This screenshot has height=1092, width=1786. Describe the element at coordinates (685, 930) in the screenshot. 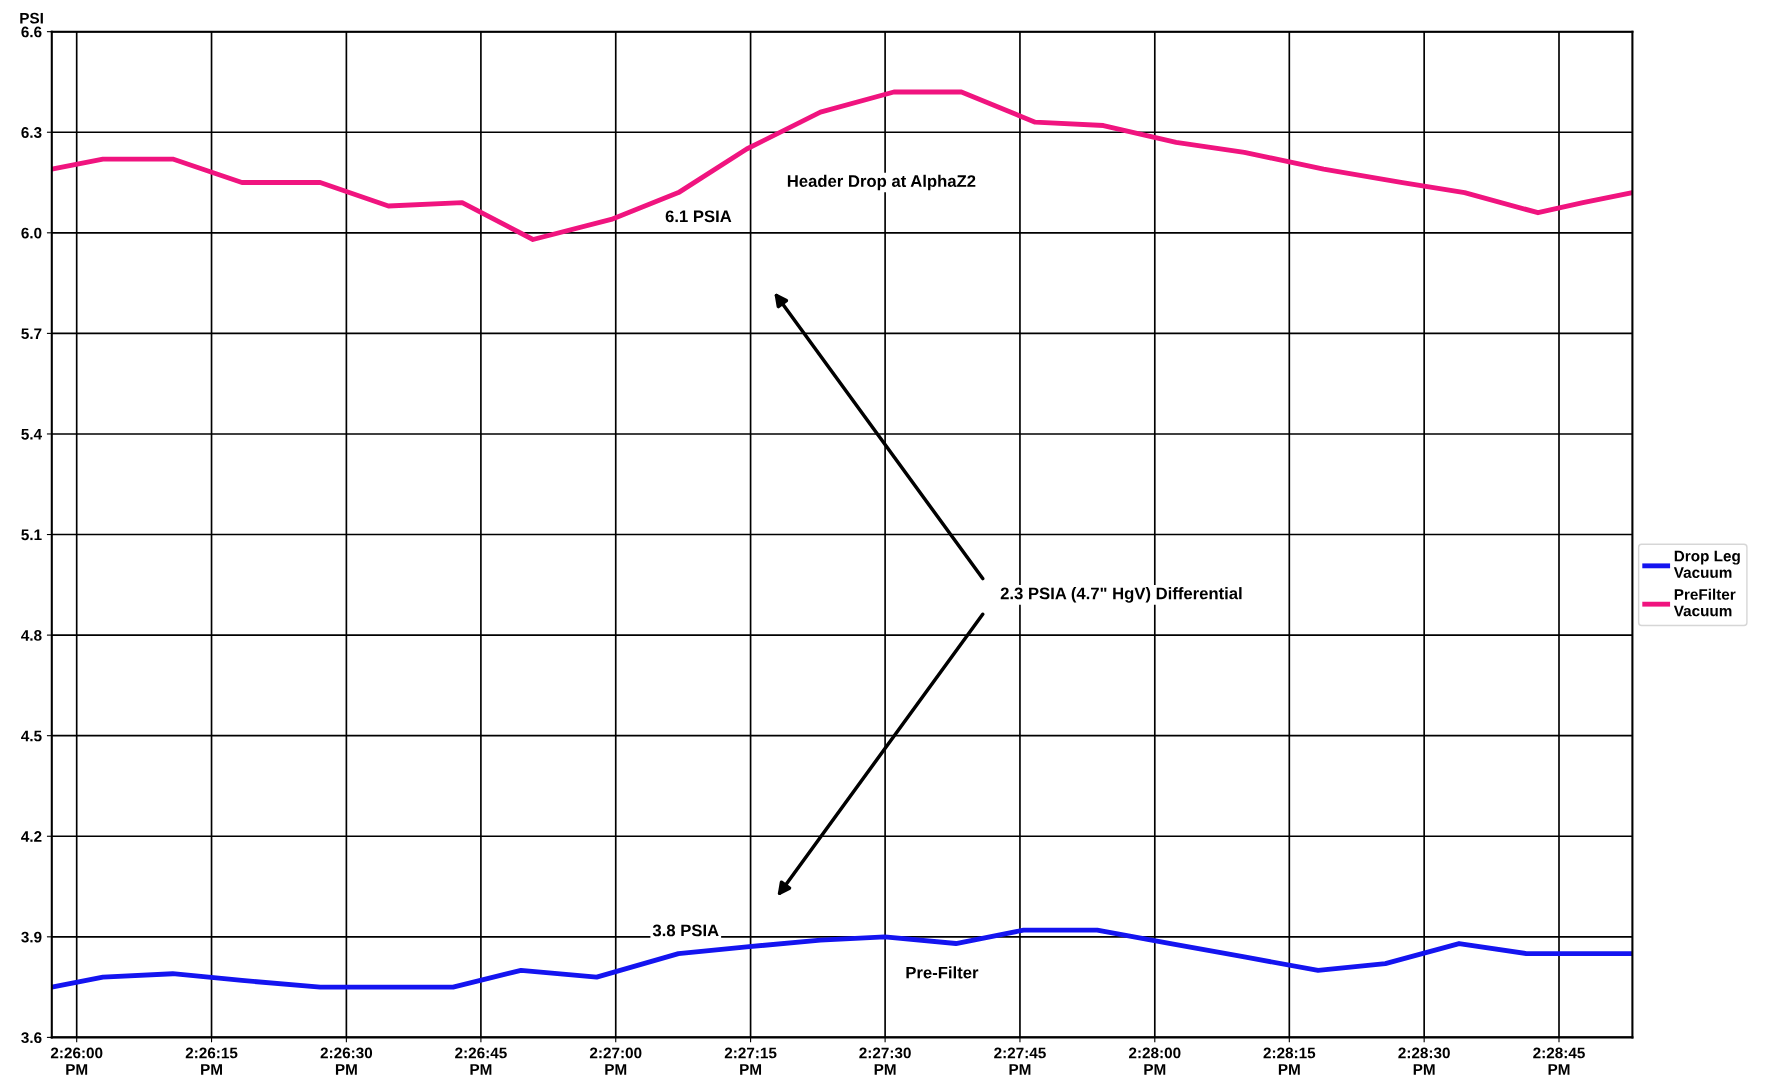

I see `annotation: 3.8 PSIA` at that location.